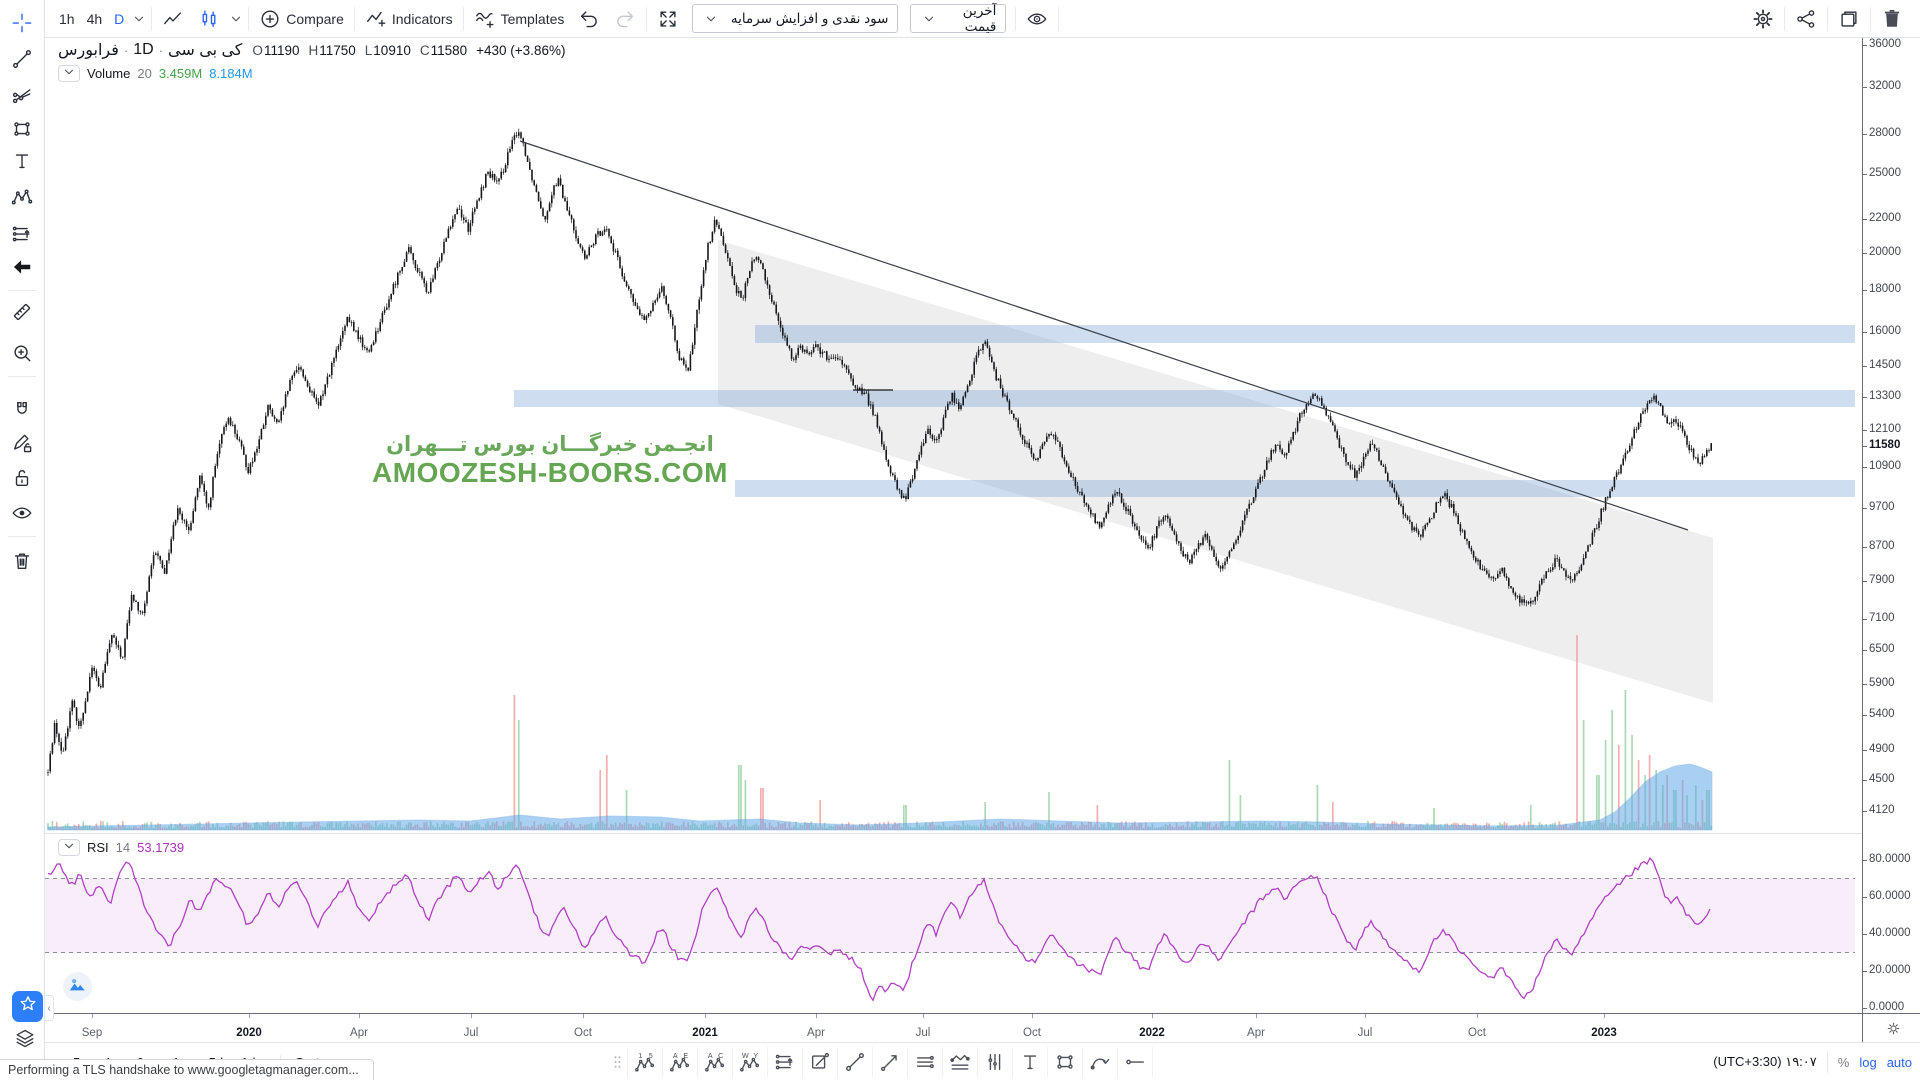 Image resolution: width=1920 pixels, height=1080 pixels. I want to click on fav-tool-wave-ac-button: A C, so click(715, 1062).